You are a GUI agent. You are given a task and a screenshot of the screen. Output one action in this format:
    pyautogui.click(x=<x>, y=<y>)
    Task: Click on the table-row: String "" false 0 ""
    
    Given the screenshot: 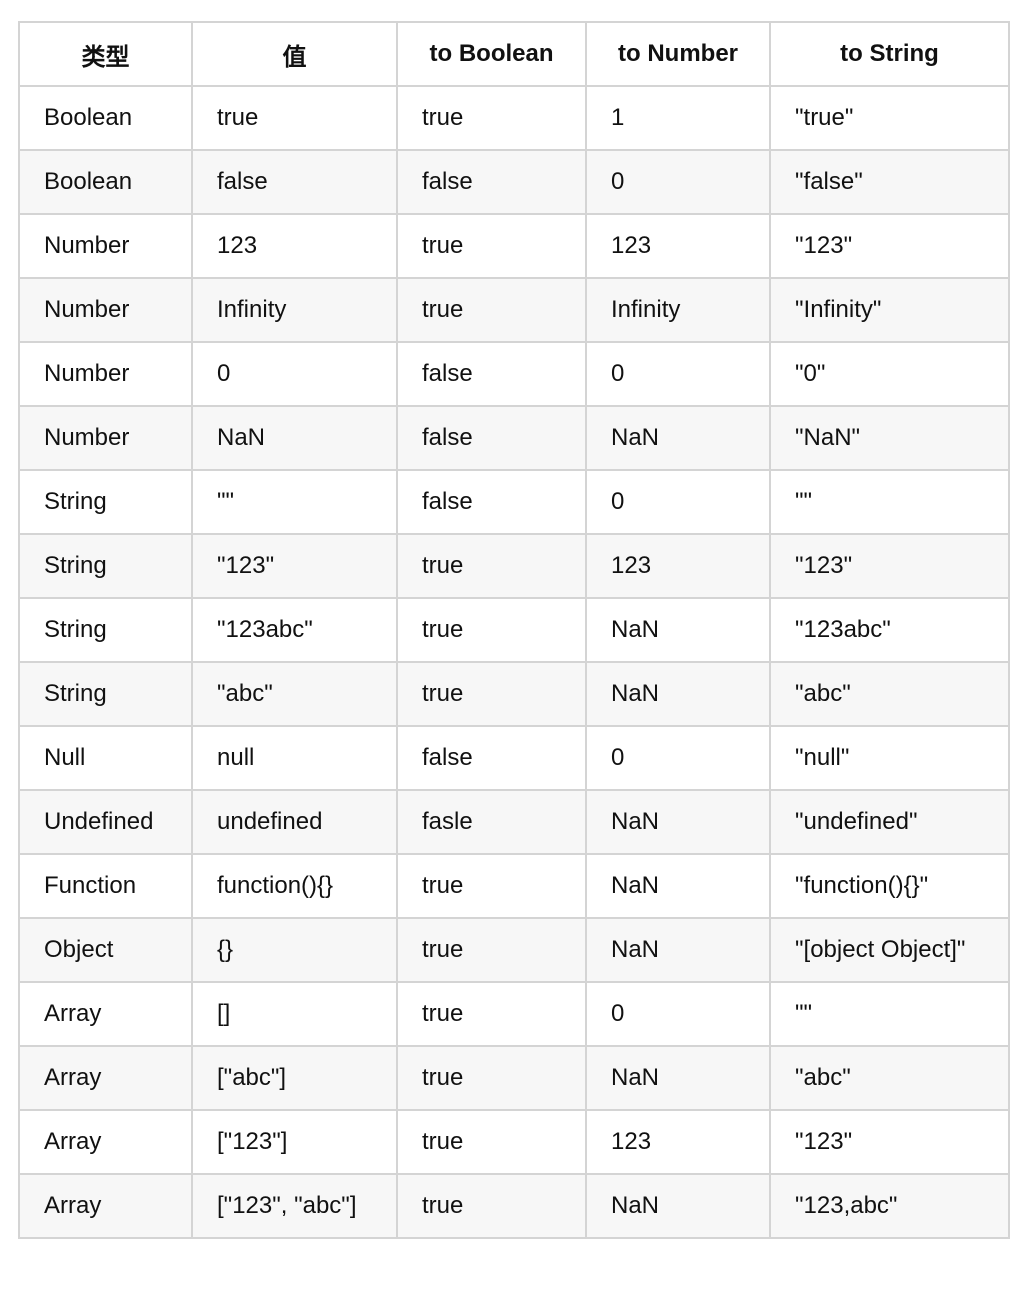 What is the action you would take?
    pyautogui.click(x=514, y=502)
    